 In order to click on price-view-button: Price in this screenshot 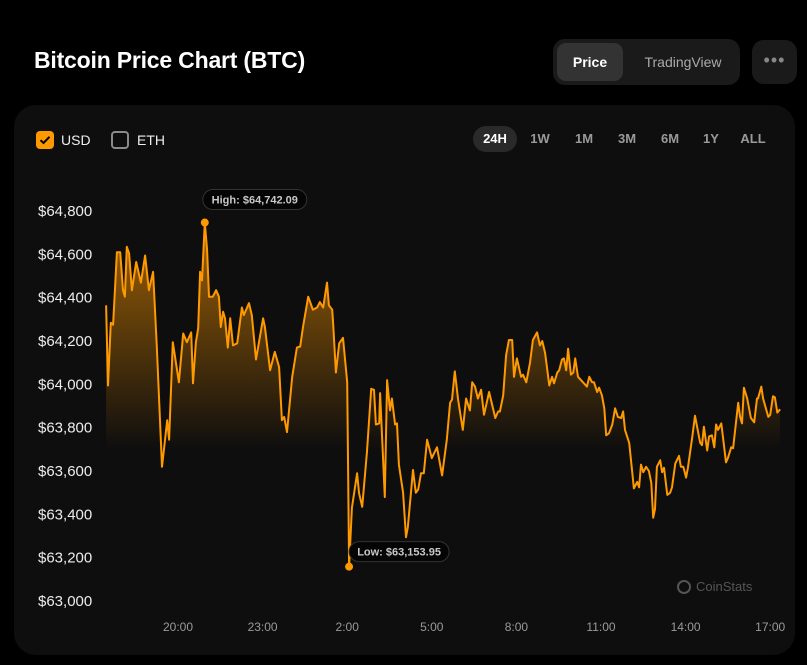, I will do `click(590, 62)`.